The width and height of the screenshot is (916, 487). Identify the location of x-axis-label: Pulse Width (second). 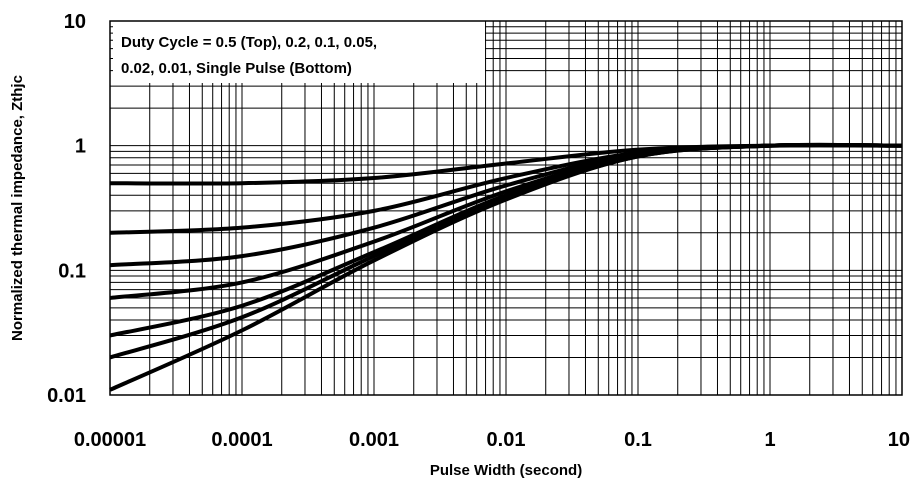
(506, 470).